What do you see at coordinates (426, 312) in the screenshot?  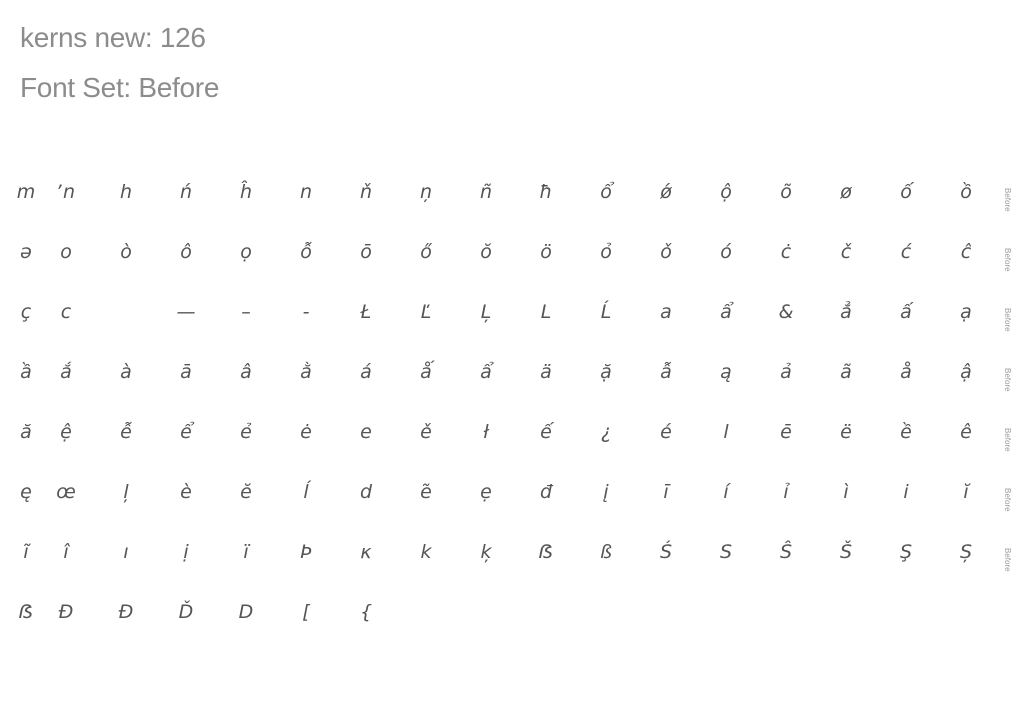 I see `glyph-cell: Ľ` at bounding box center [426, 312].